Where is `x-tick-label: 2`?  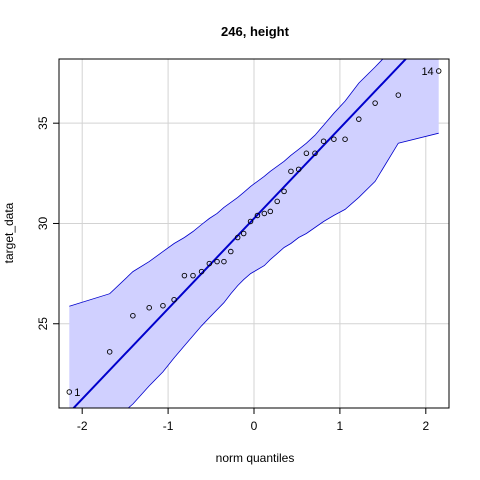 x-tick-label: 2 is located at coordinates (425, 426).